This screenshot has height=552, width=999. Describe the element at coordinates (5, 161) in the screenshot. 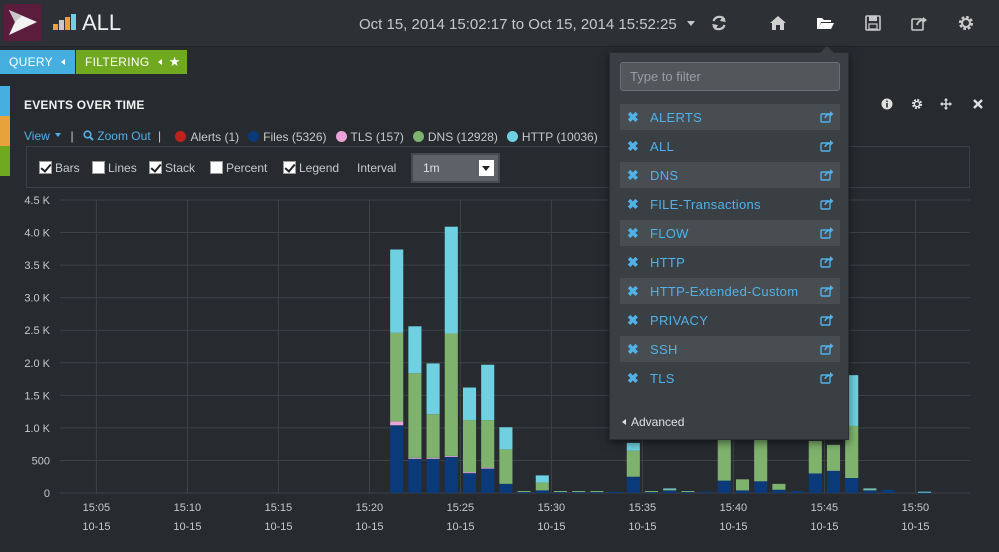

I see `row-marker-green` at that location.